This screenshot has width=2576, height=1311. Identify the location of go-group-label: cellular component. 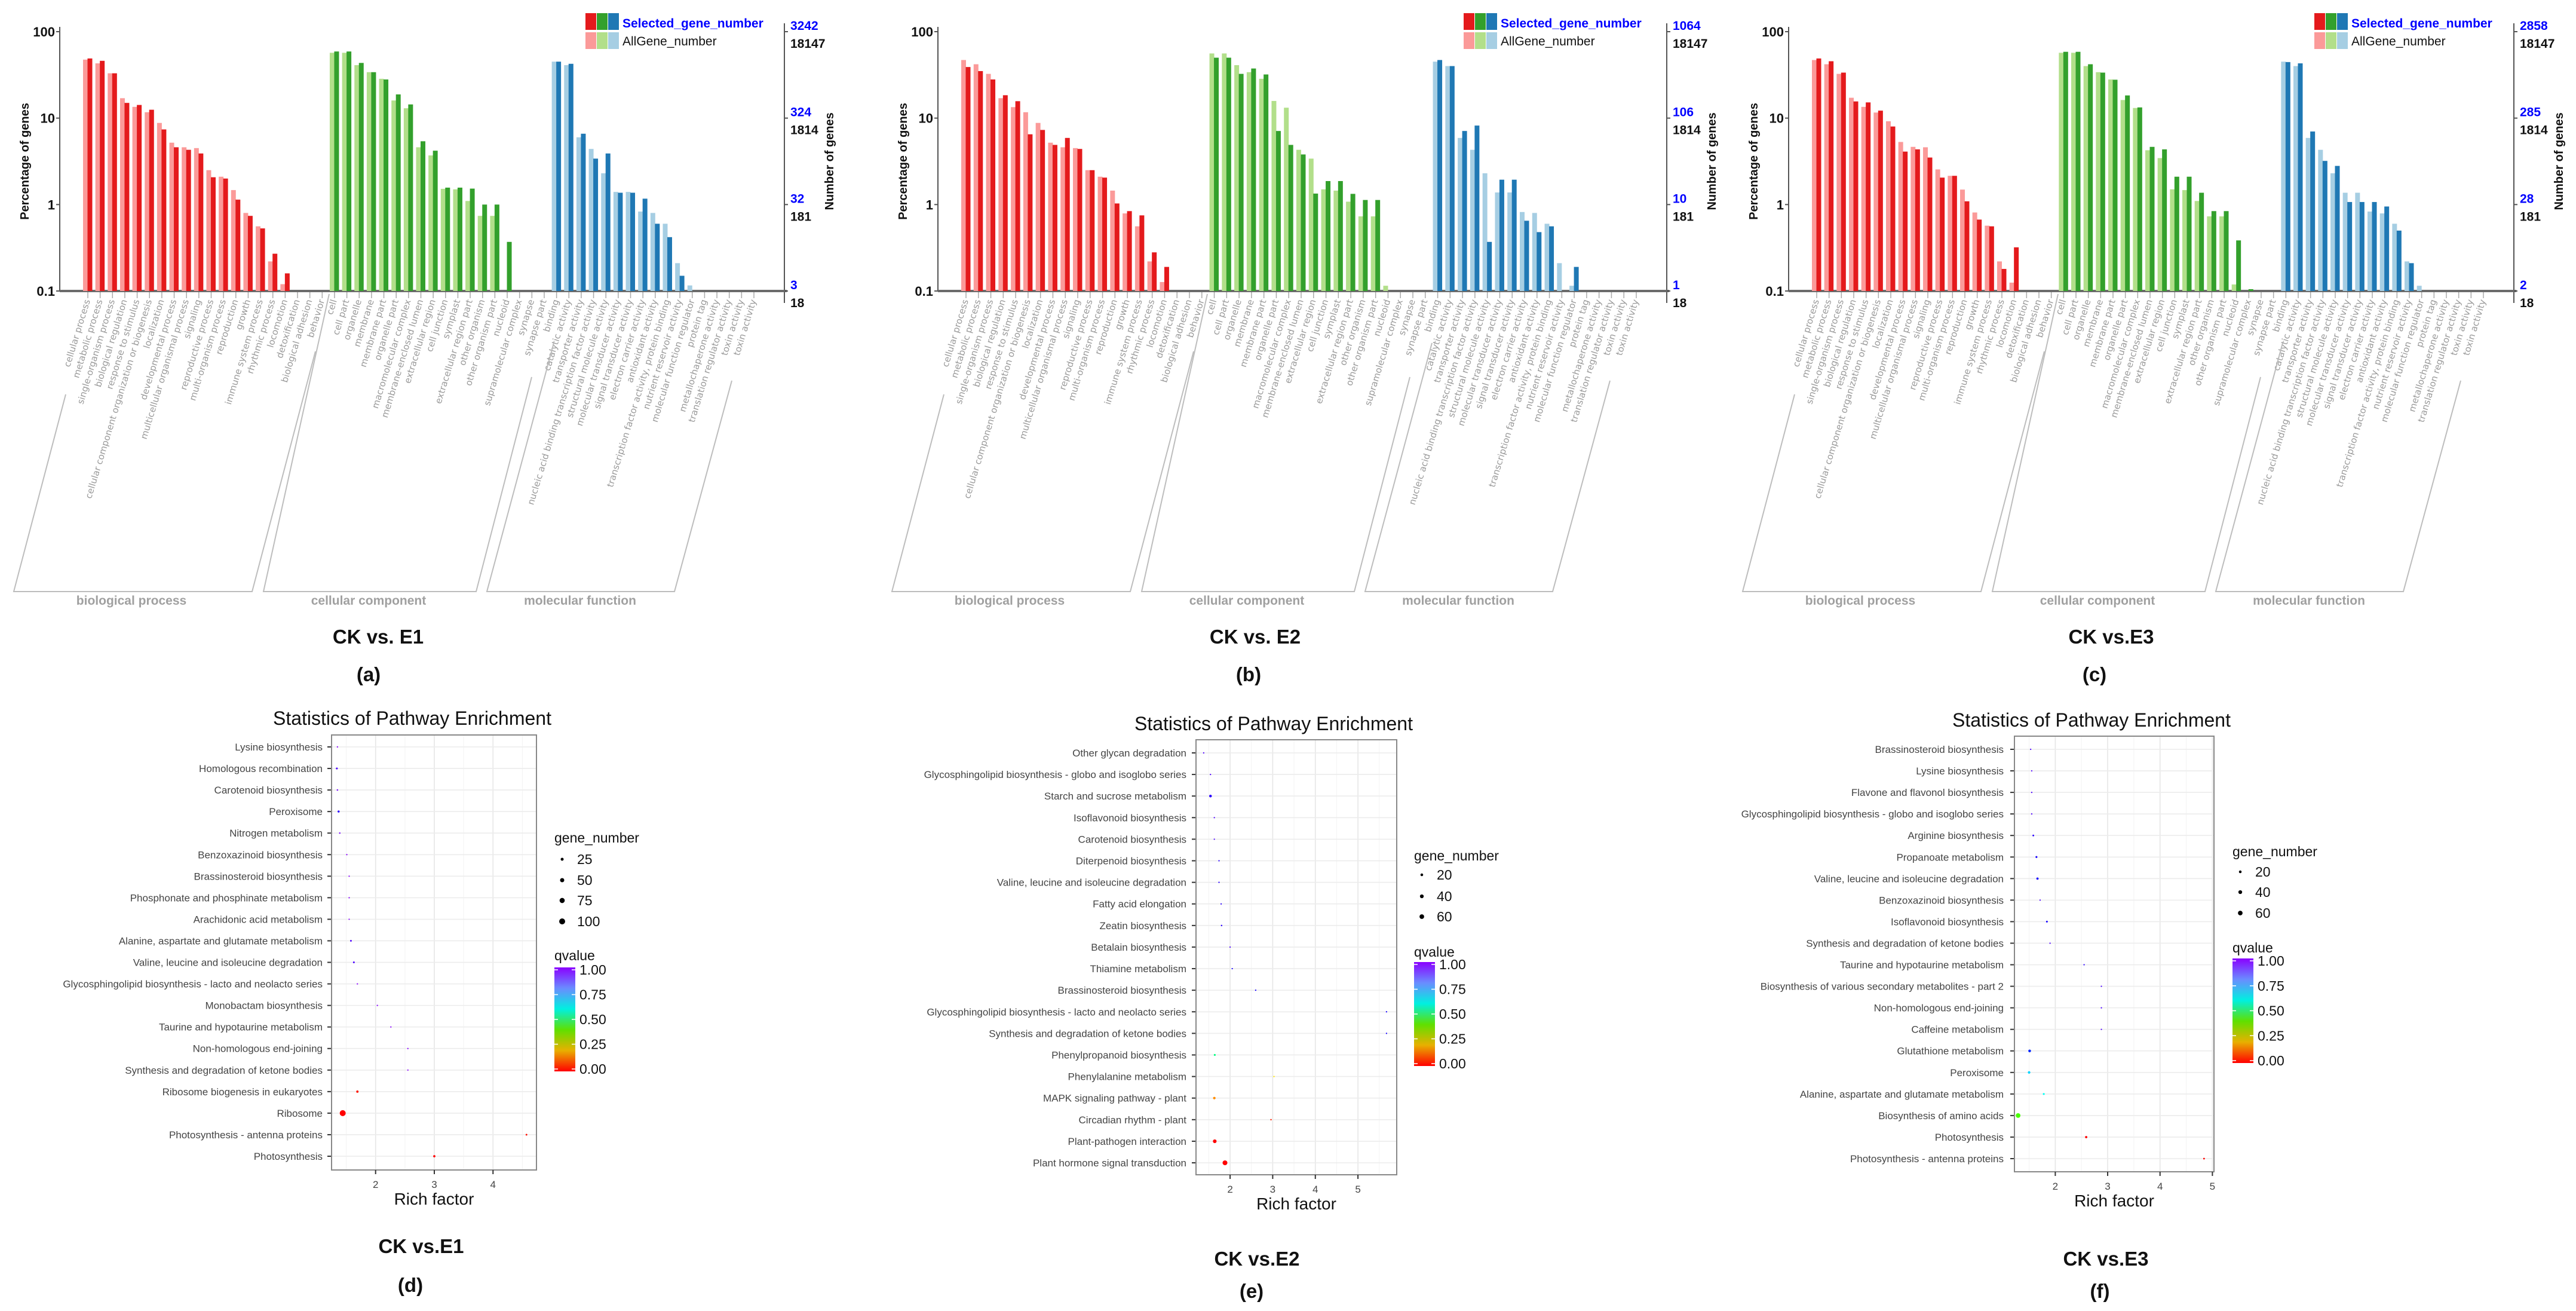
(2097, 601).